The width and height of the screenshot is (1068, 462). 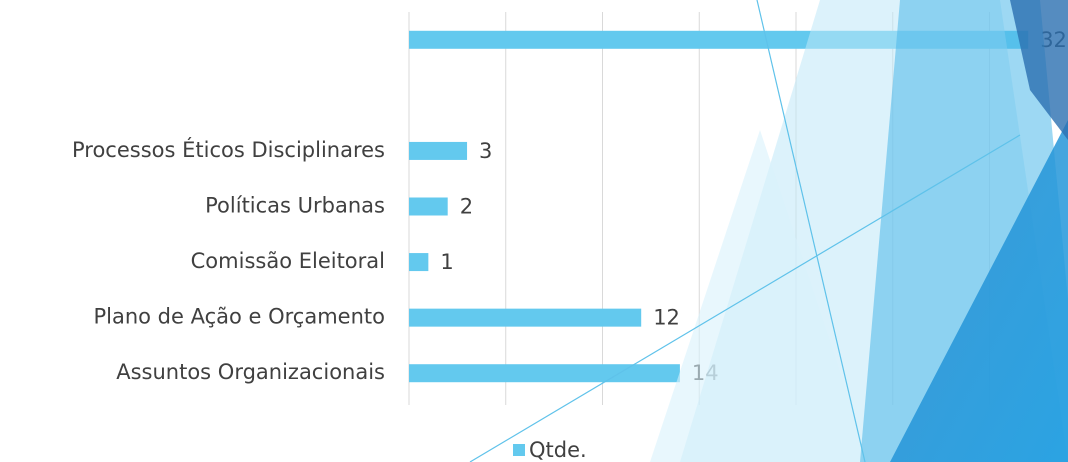 I want to click on legend-swatch, so click(x=519, y=450).